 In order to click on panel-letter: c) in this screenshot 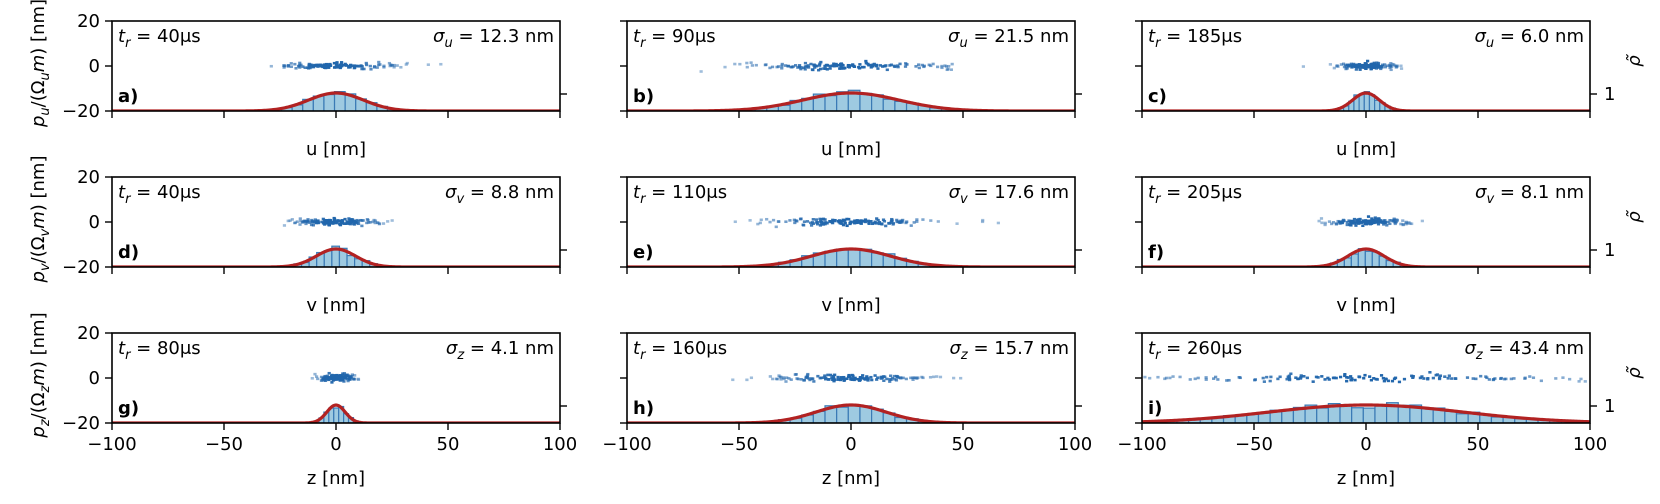, I will do `click(1157, 96)`.